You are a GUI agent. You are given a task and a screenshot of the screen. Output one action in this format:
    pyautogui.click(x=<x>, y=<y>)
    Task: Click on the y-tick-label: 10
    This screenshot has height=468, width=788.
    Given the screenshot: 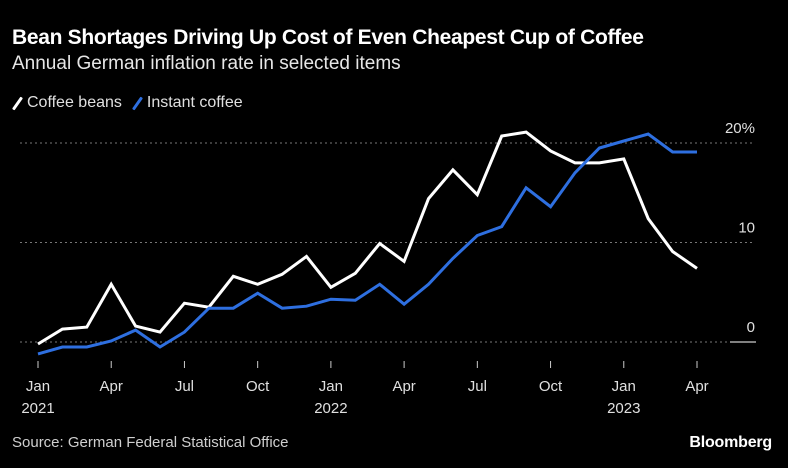 What is the action you would take?
    pyautogui.click(x=746, y=228)
    